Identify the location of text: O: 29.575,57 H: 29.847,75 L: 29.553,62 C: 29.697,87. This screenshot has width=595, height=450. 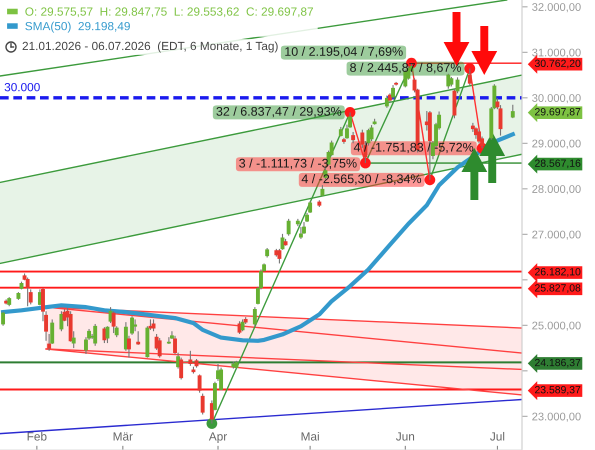
(169, 12).